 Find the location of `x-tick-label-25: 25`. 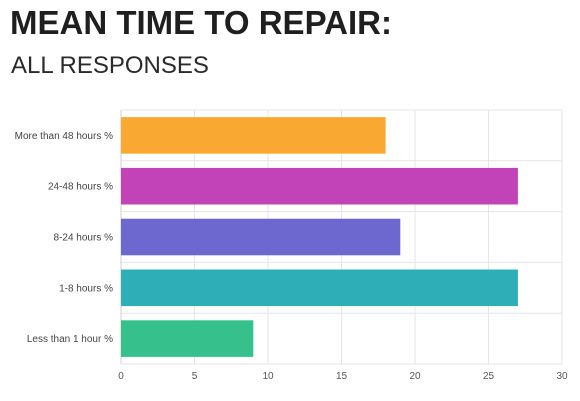

x-tick-label-25: 25 is located at coordinates (489, 376).